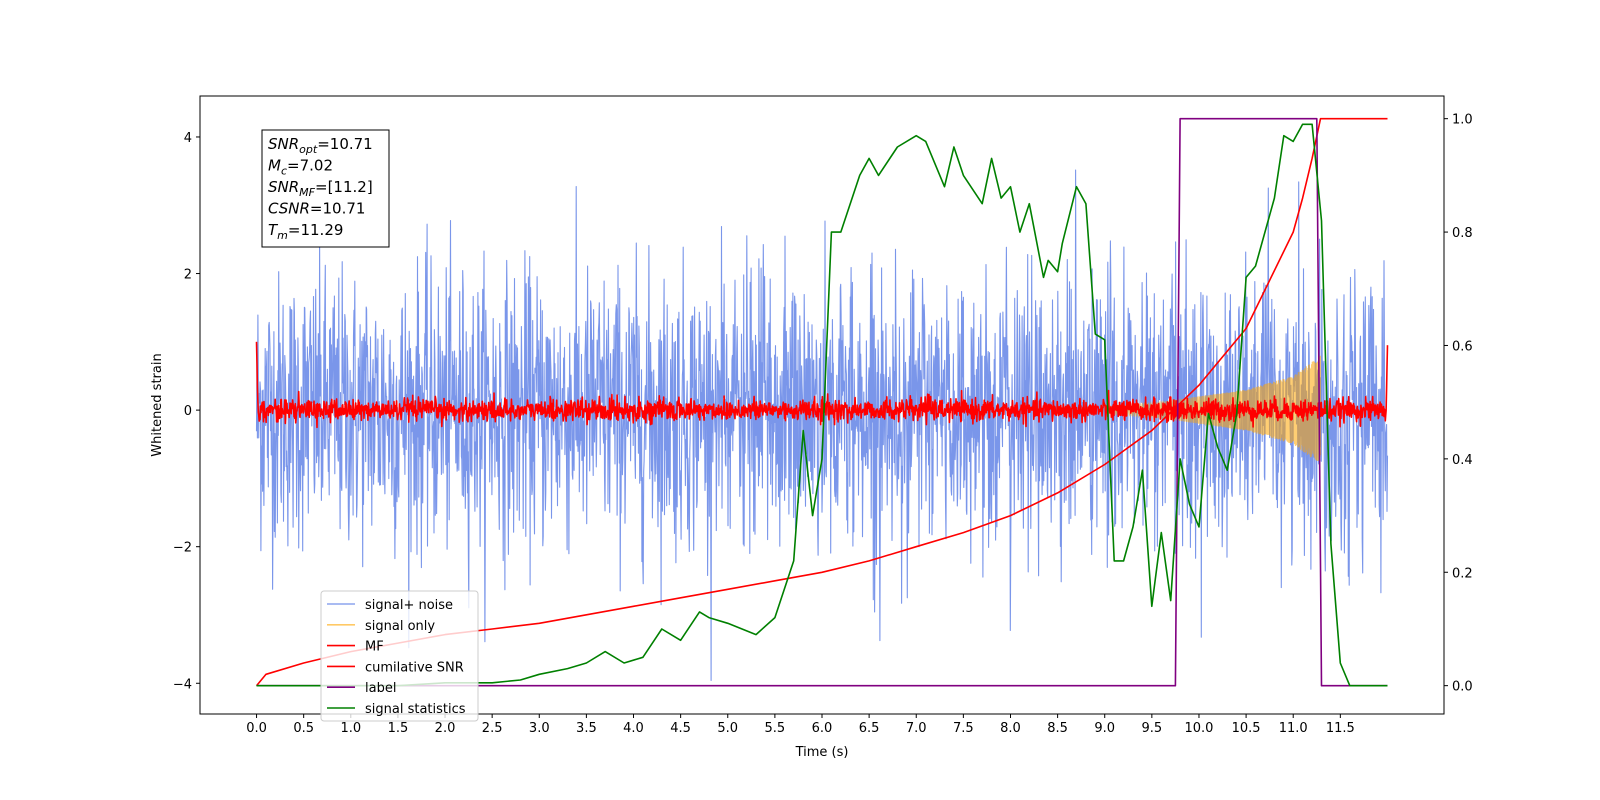 The image size is (1600, 800). Describe the element at coordinates (1462, 573) in the screenshot. I see `y2-tick-label: 0.2` at that location.